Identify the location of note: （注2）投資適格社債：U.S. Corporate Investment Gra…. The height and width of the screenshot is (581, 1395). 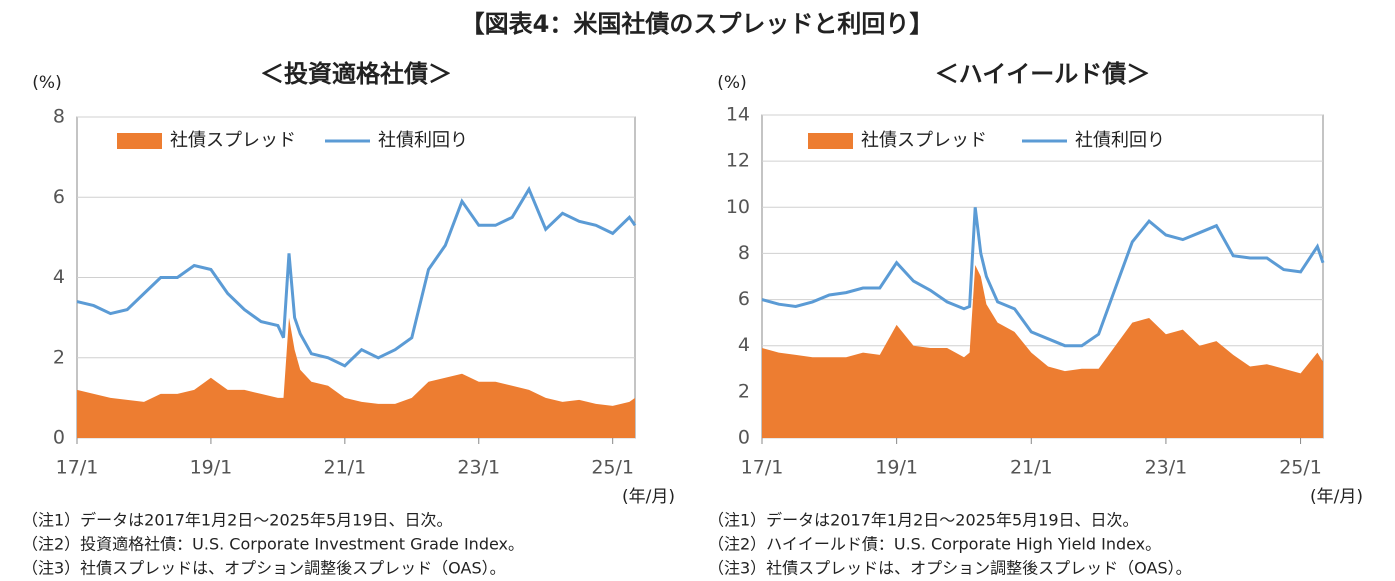
(273, 544).